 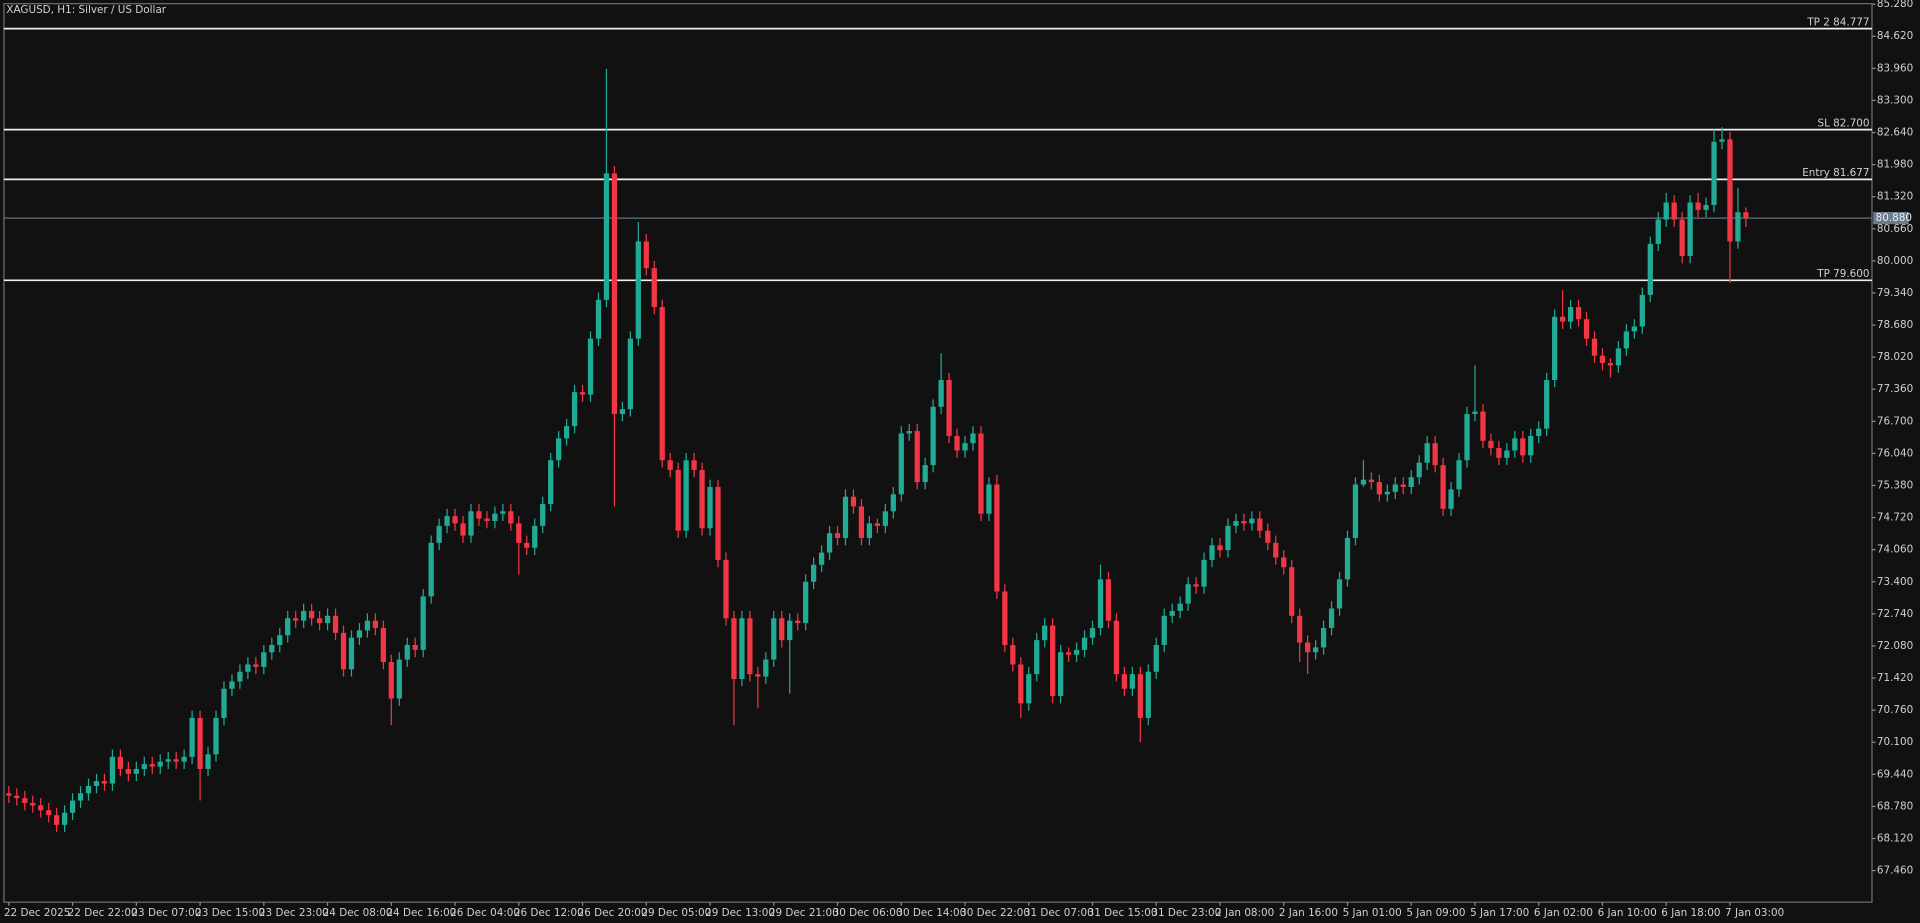 What do you see at coordinates (103, 913) in the screenshot?
I see `x-tick-label: 22 Dec 22:00` at bounding box center [103, 913].